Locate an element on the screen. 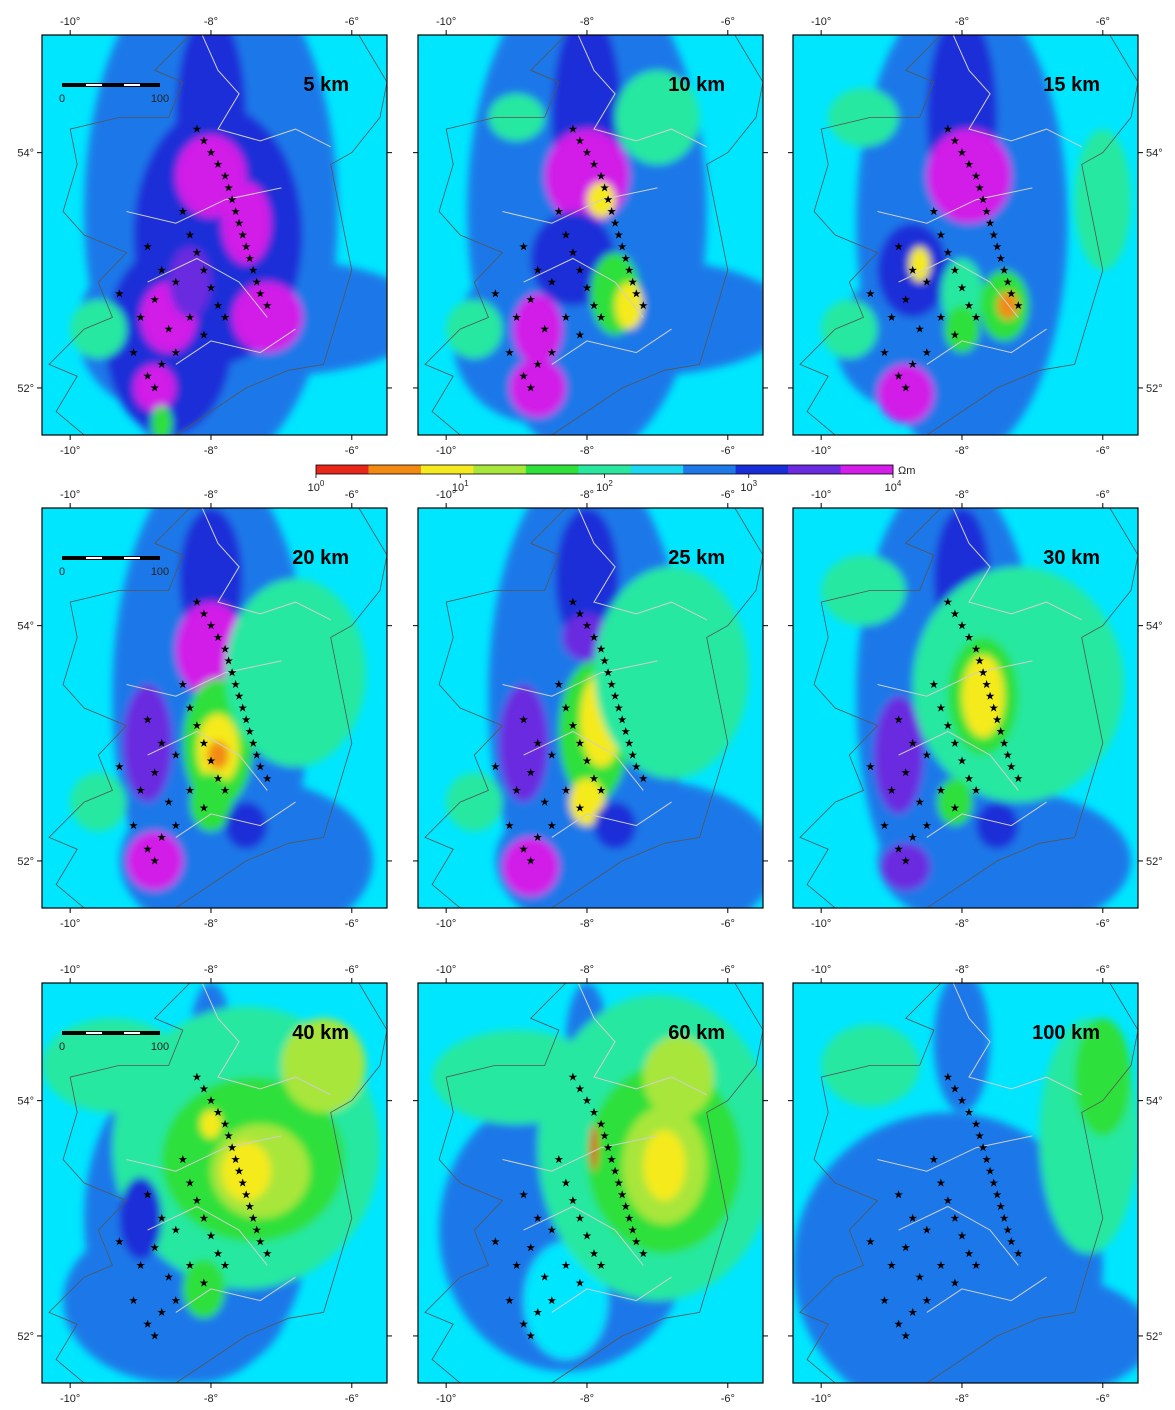  map-panel-1: 5 km 0 100 -10° -10° -8° -8° -6° -6° 54° 52° is located at coordinates (204, 236).